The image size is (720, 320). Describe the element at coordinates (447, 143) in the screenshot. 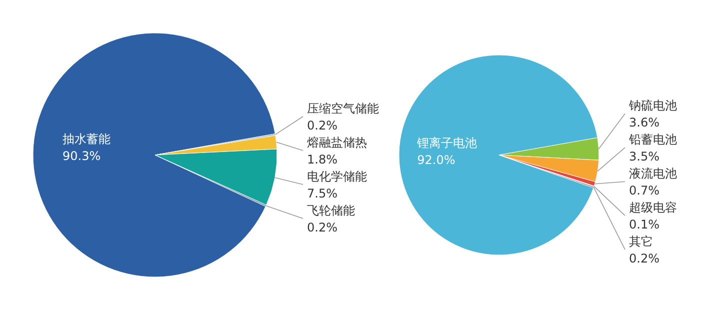

I see `slice-label: 锂离子电池` at that location.